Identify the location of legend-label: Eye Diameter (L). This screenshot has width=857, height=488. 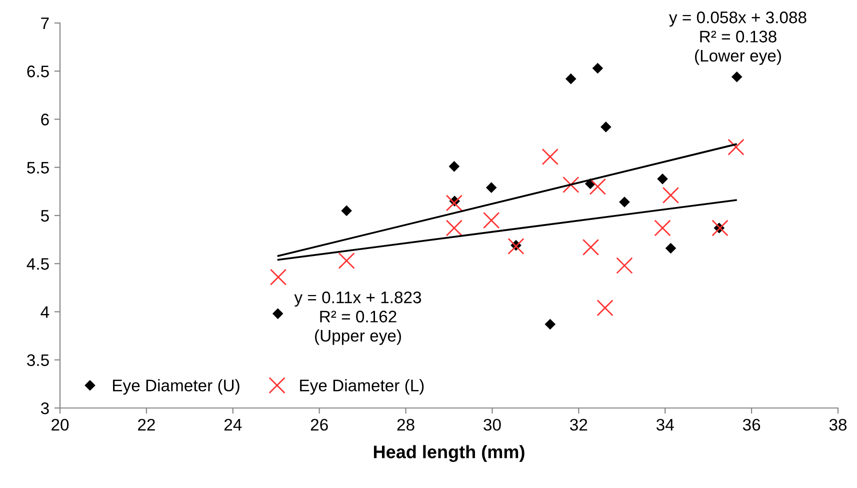
(362, 387).